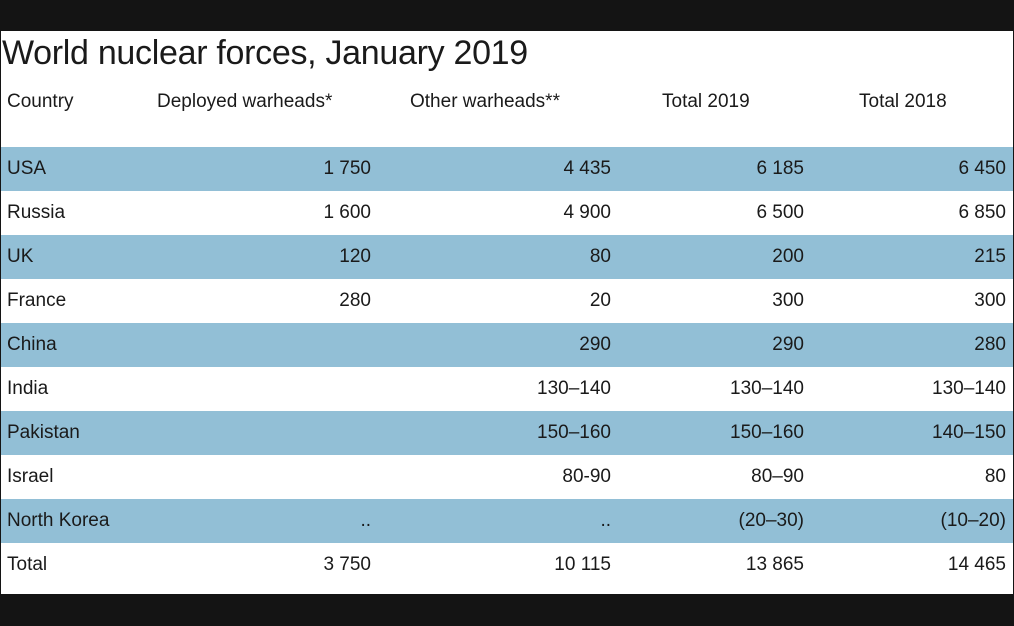  What do you see at coordinates (976, 564) in the screenshot?
I see `cell-total-2018: 14 465` at bounding box center [976, 564].